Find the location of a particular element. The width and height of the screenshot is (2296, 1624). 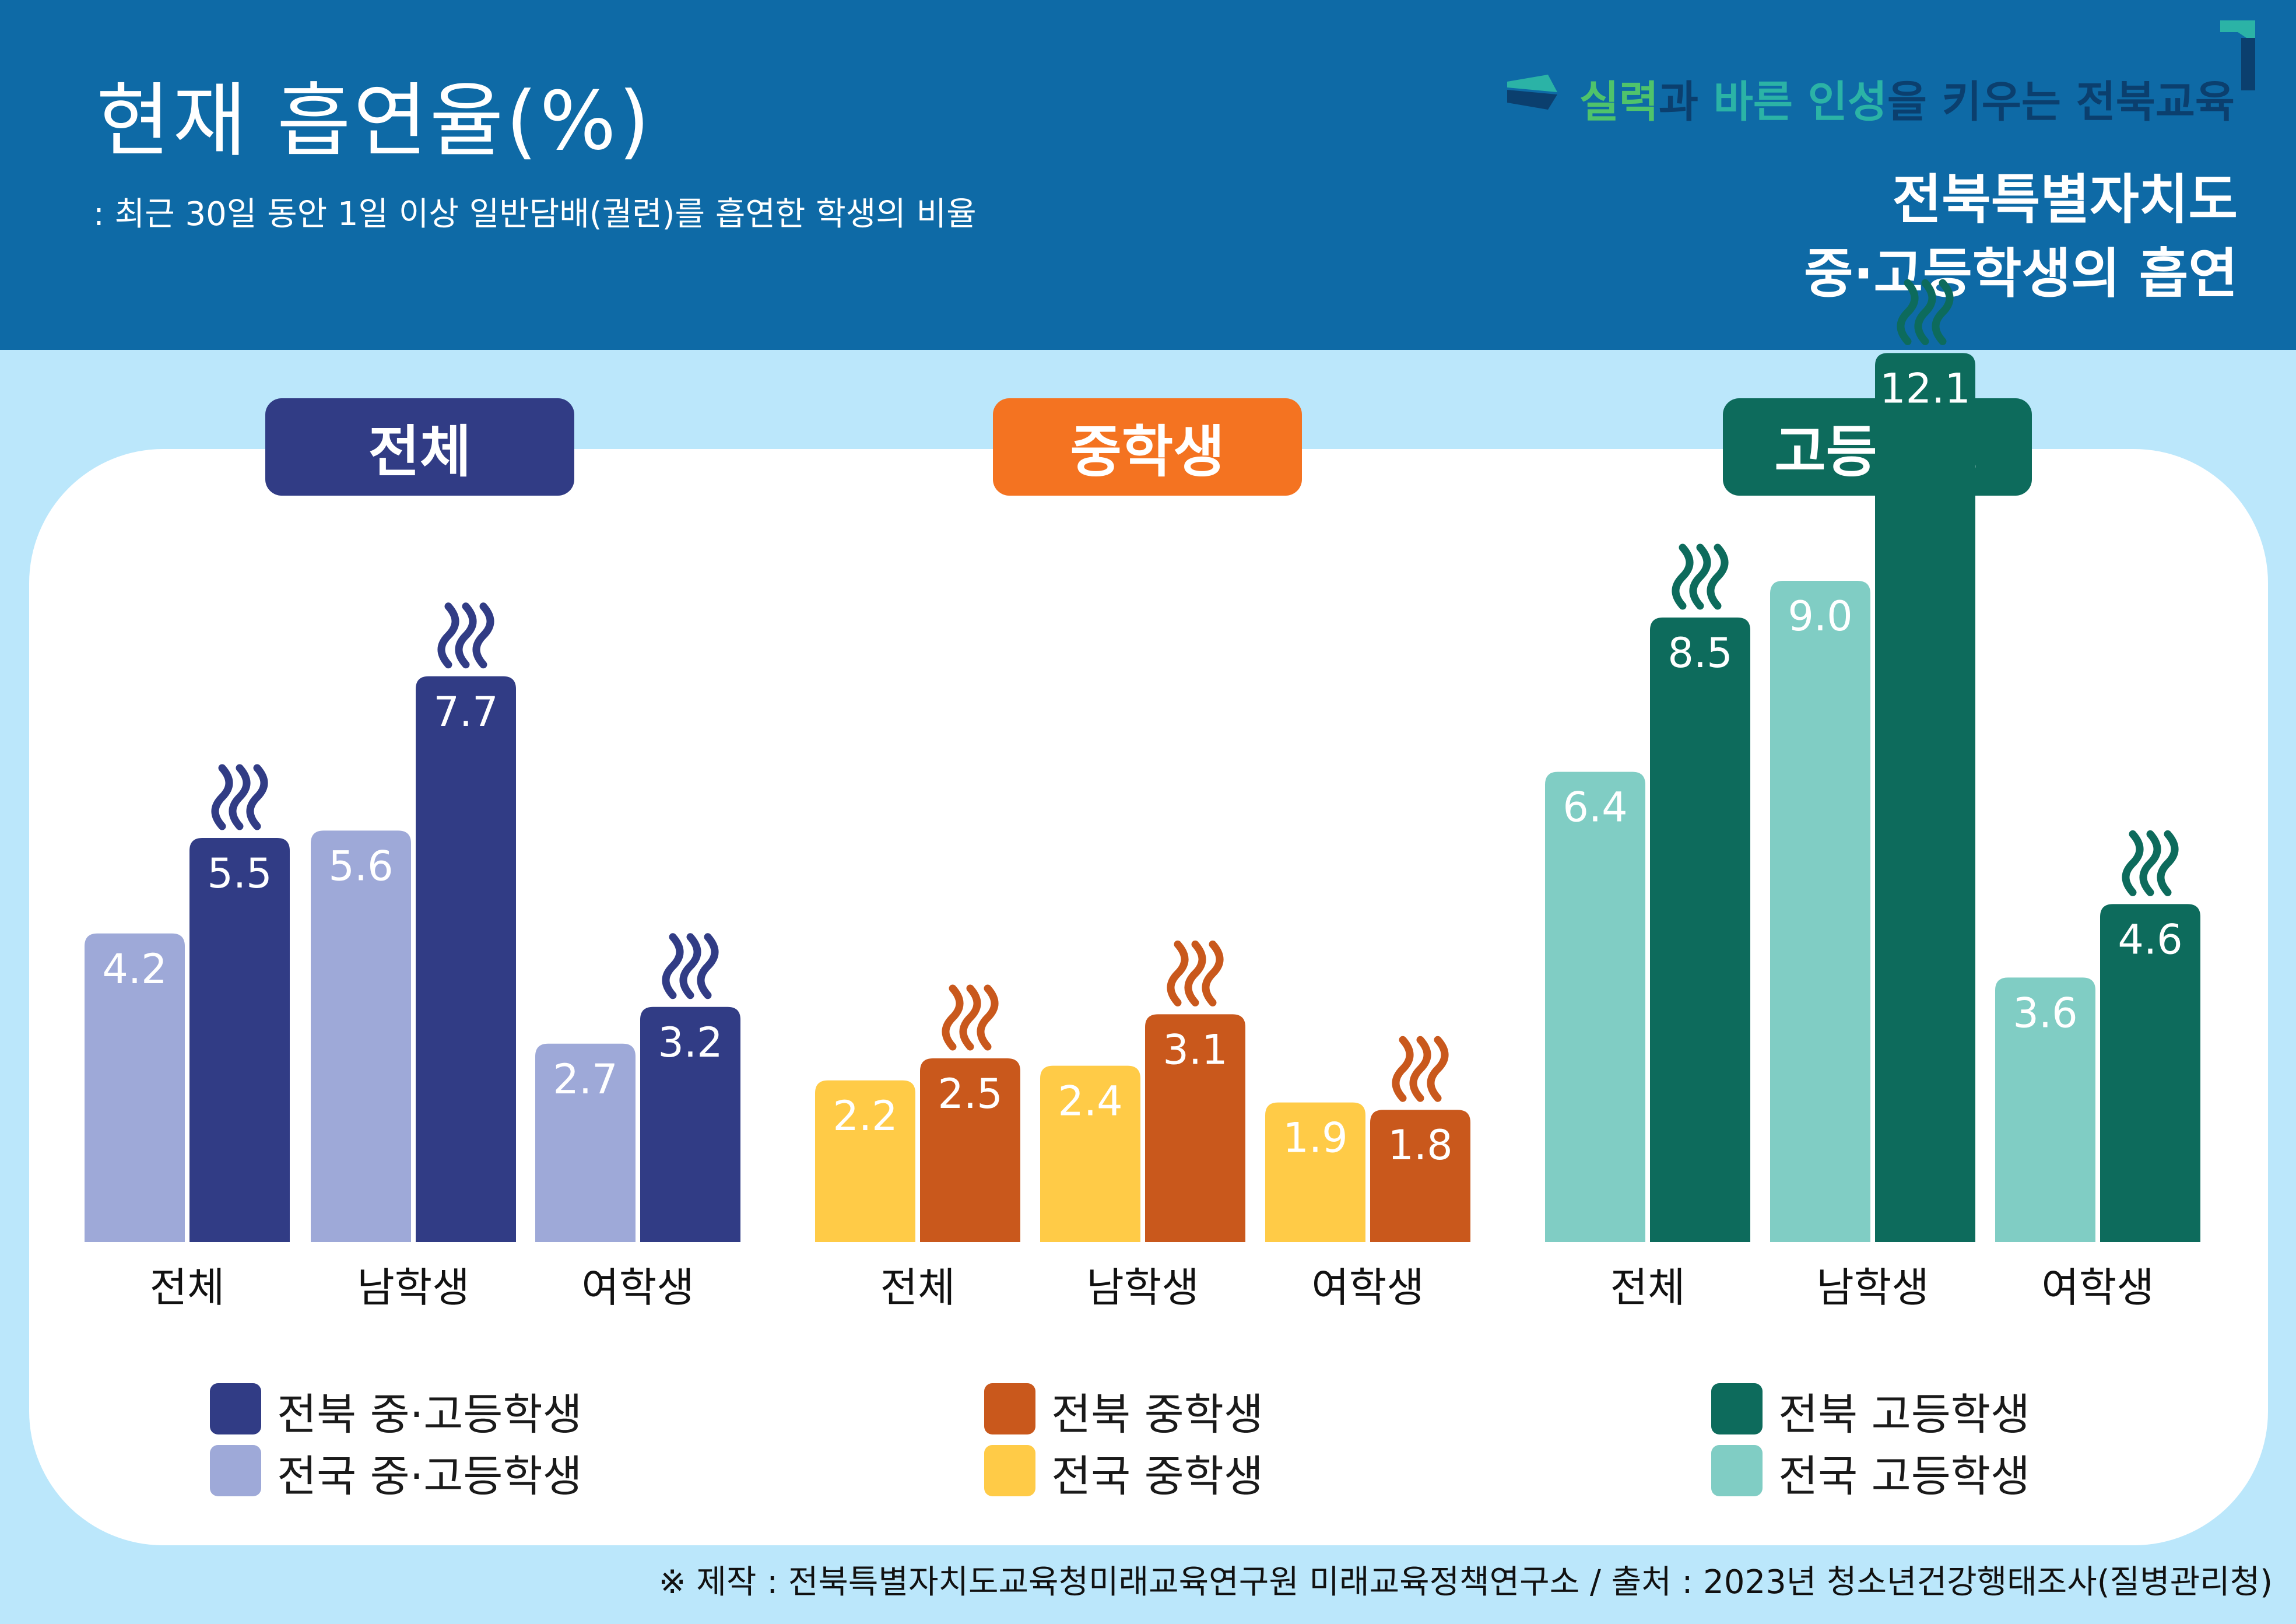

page-subtitle: : 최근 30일 동안 1일 이상 일반담배(궐련)를 흡연한 학생의 비율 is located at coordinates (535, 214).